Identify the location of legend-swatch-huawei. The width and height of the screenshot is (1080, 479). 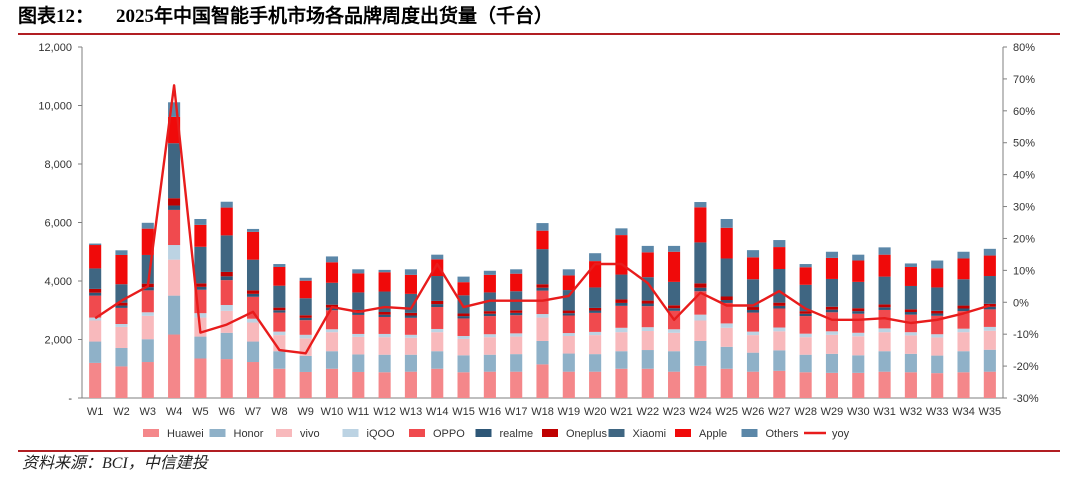
(151, 433).